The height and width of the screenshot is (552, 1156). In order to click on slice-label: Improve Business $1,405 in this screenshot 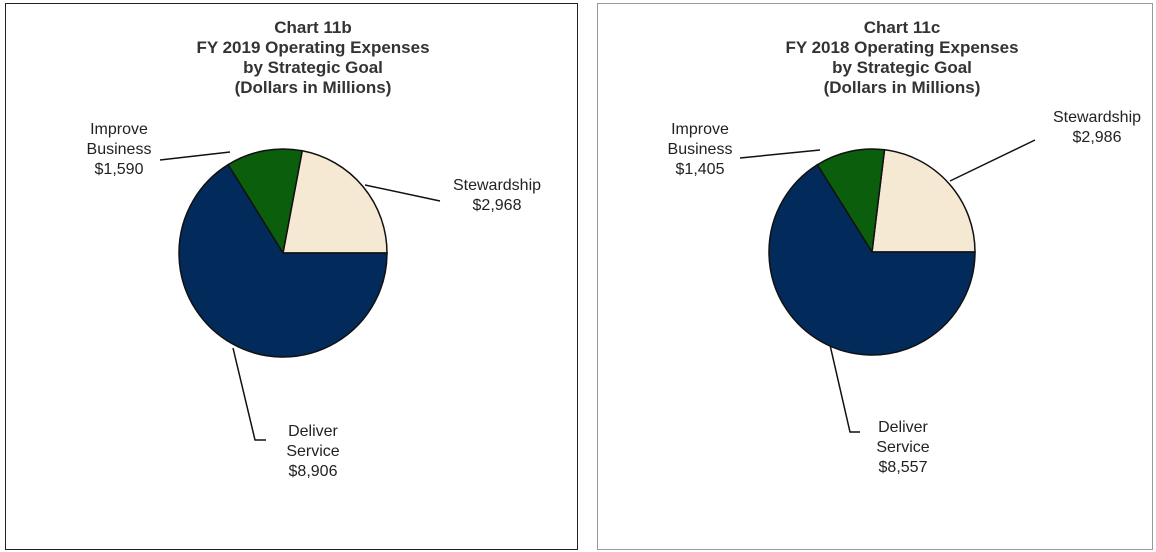, I will do `click(700, 150)`.